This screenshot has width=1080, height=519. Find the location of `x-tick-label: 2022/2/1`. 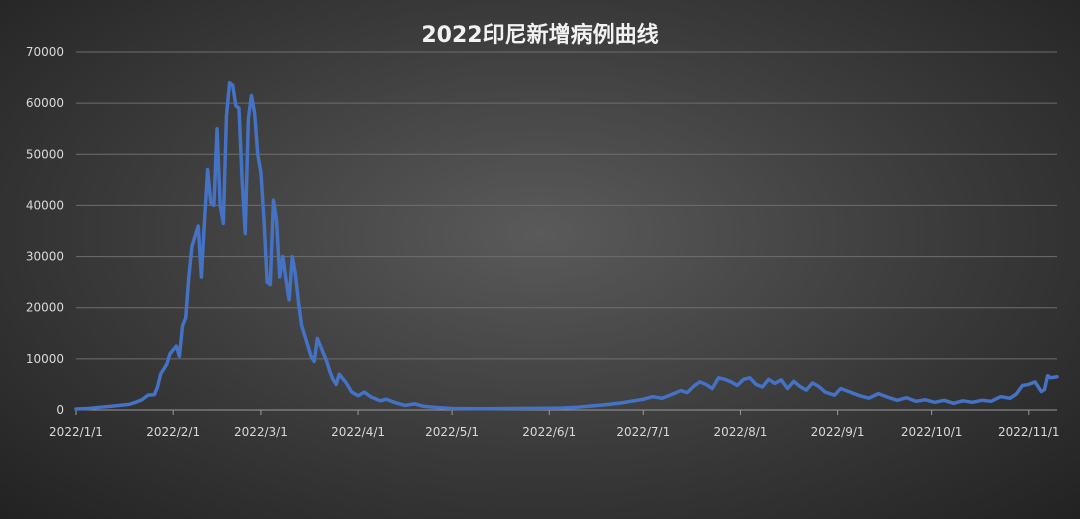

x-tick-label: 2022/2/1 is located at coordinates (173, 432).